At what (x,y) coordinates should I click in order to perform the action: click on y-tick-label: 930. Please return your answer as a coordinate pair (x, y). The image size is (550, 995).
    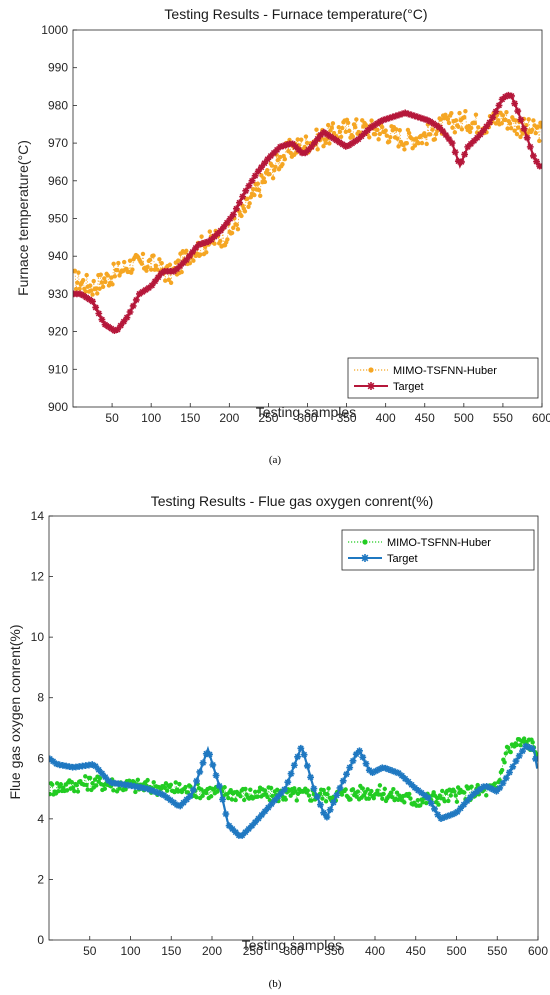
    Looking at the image, I should click on (58, 294).